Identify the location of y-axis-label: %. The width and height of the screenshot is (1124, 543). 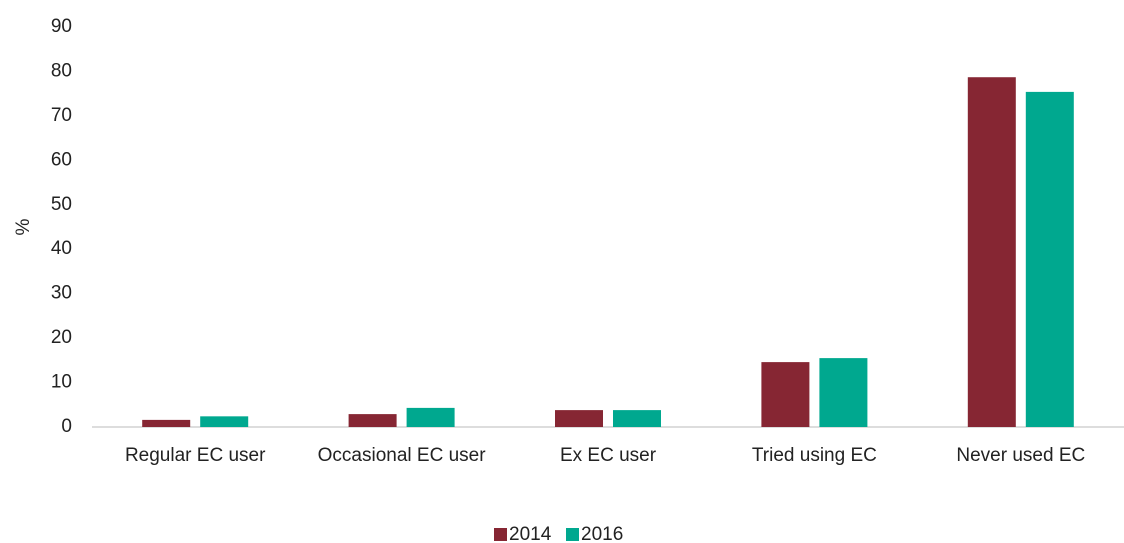
(23, 226).